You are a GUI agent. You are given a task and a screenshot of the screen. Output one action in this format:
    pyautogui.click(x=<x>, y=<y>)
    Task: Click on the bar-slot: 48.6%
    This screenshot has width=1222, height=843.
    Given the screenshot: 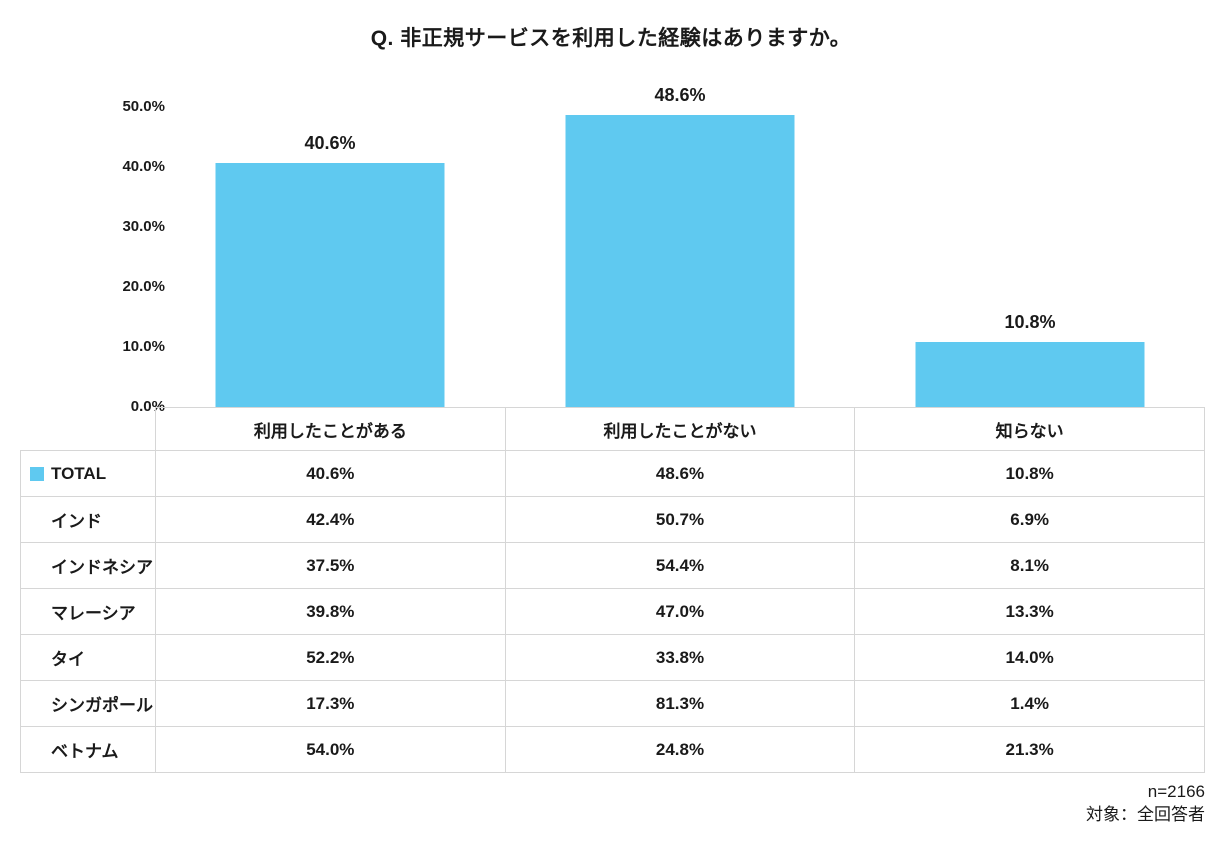 What is the action you would take?
    pyautogui.click(x=680, y=233)
    